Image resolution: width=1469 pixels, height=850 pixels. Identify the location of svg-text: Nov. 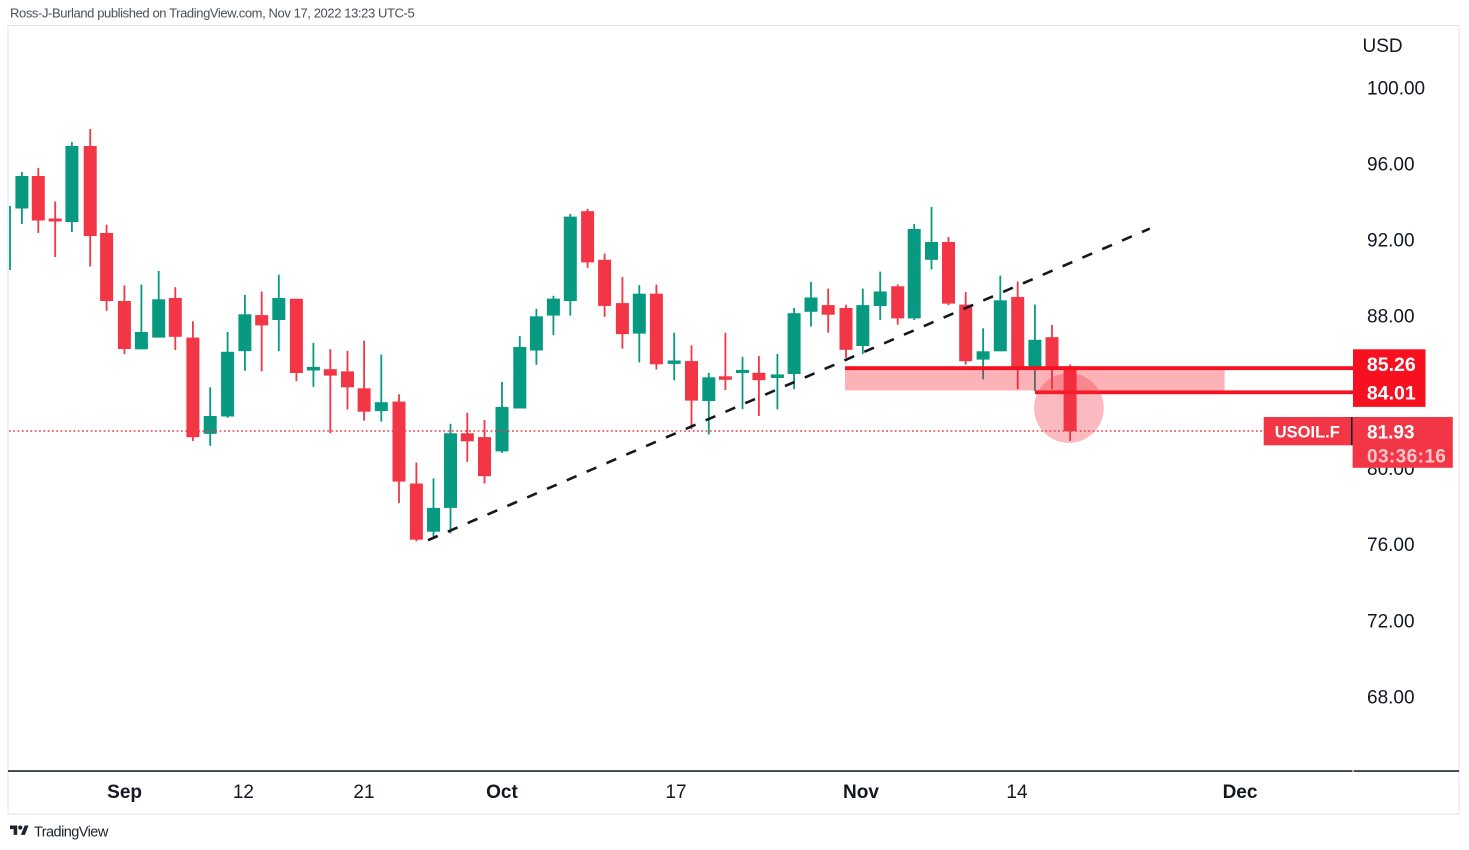
(861, 792).